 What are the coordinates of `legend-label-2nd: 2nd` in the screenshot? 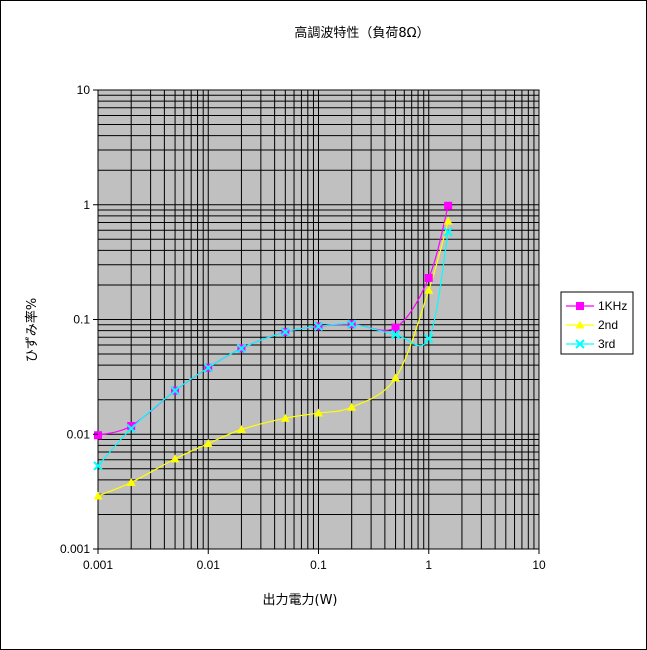 It's located at (608, 325).